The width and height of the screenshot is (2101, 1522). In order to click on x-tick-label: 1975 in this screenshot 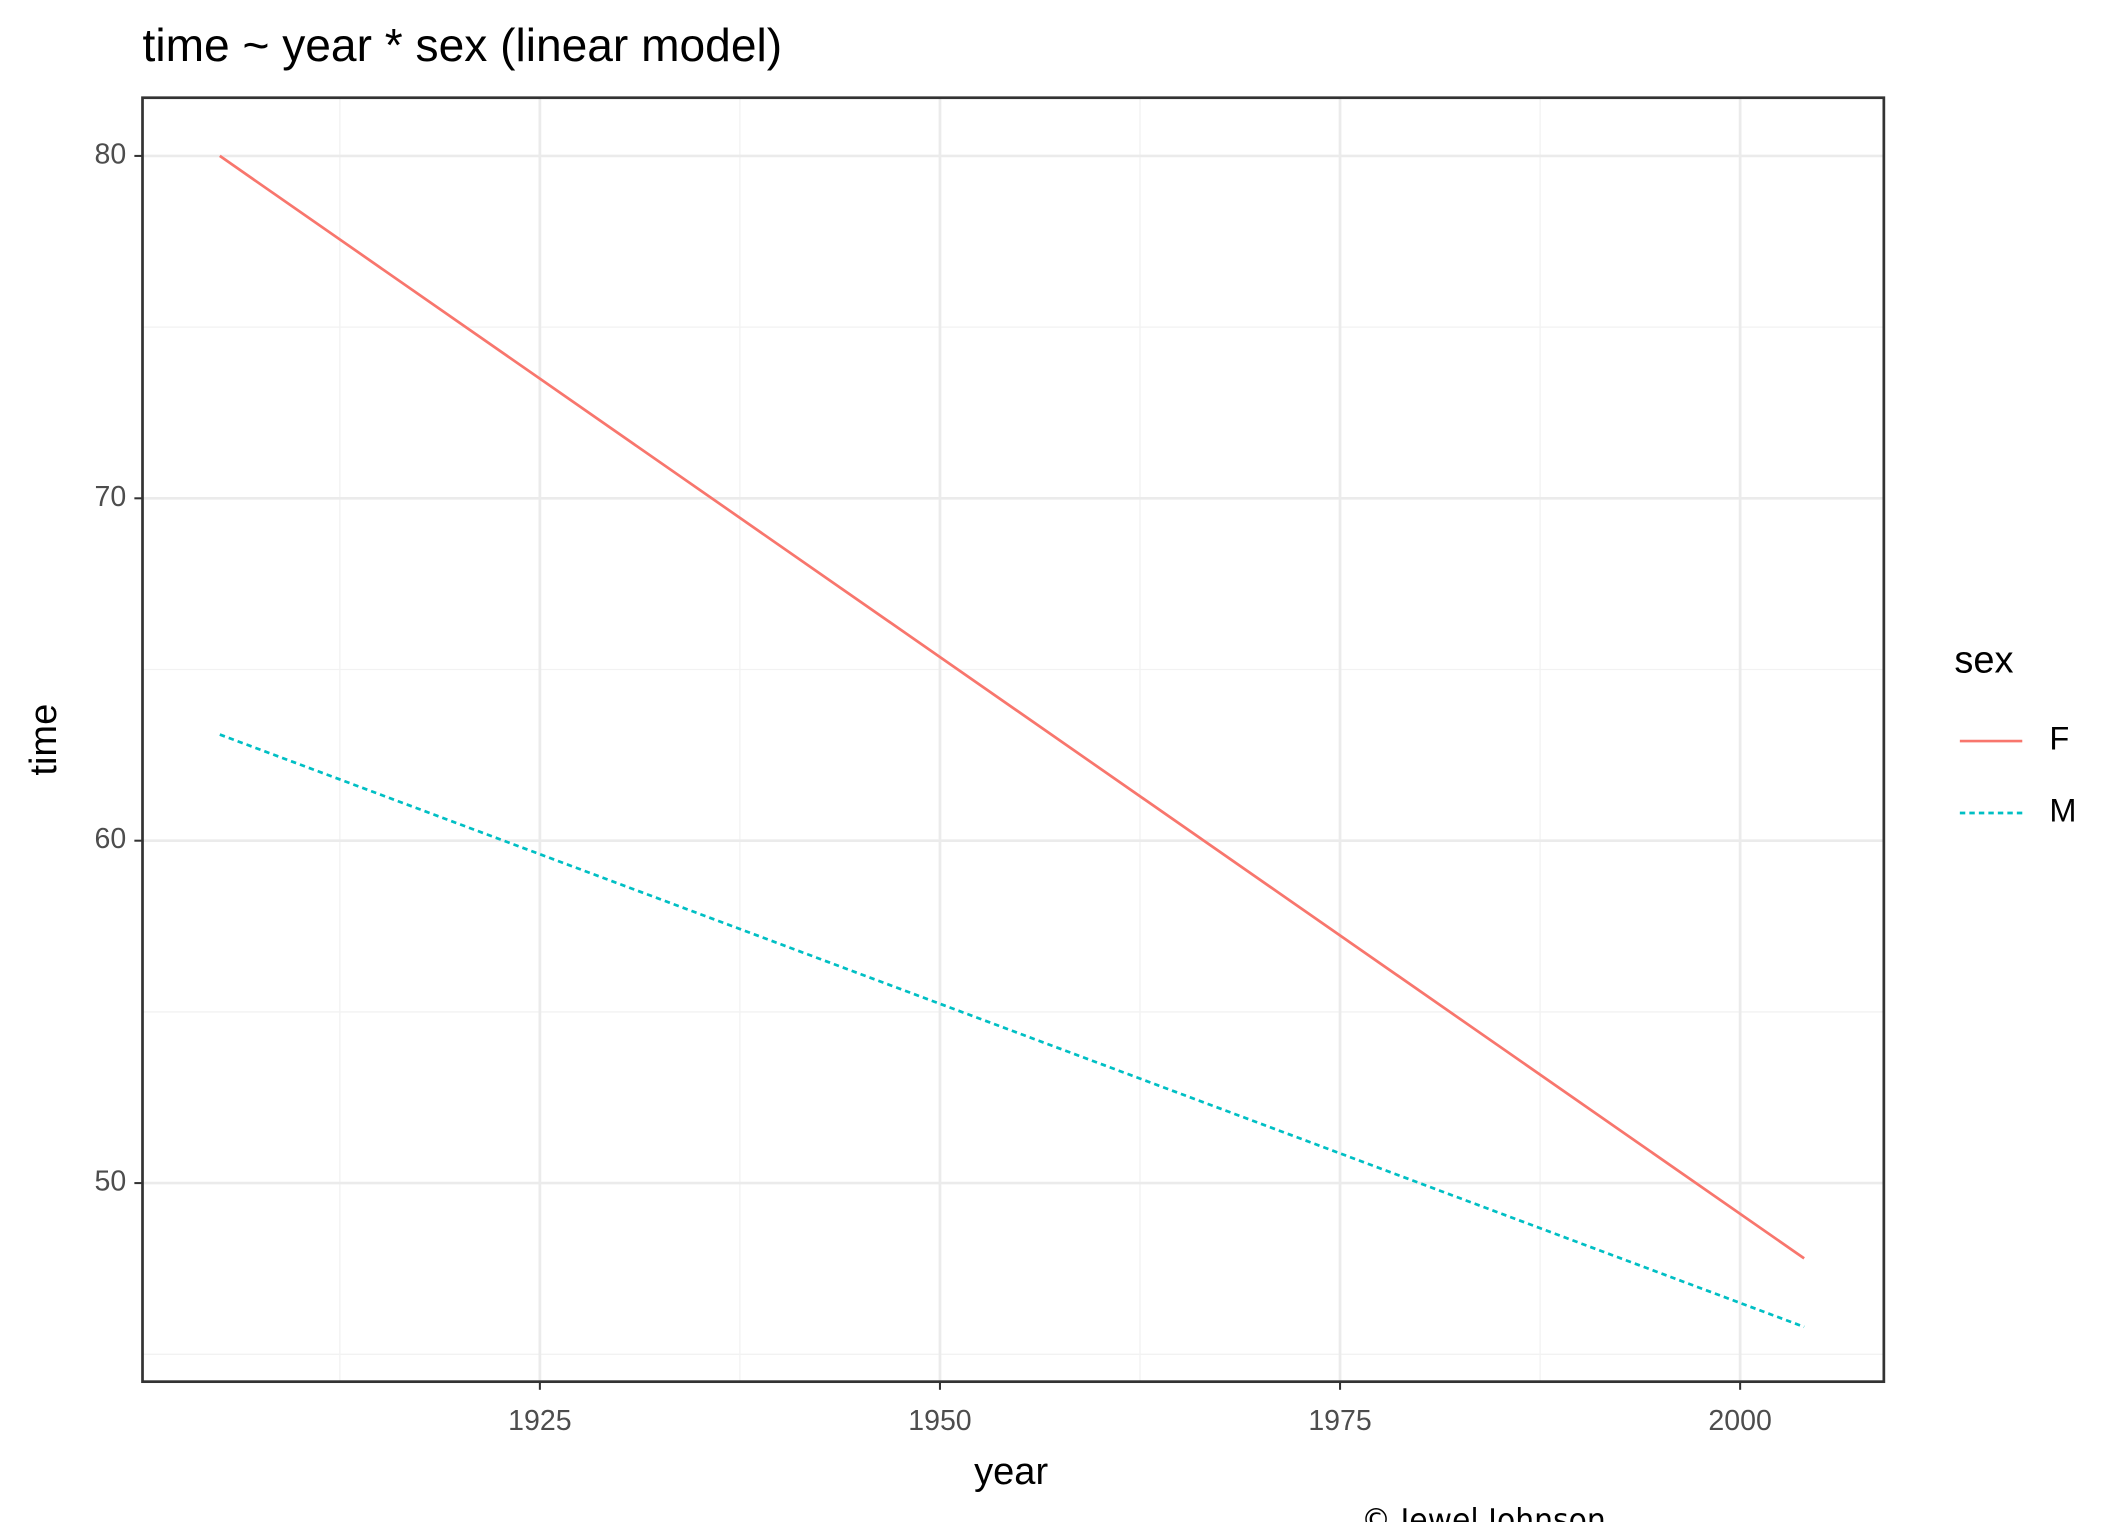, I will do `click(1339, 1421)`.